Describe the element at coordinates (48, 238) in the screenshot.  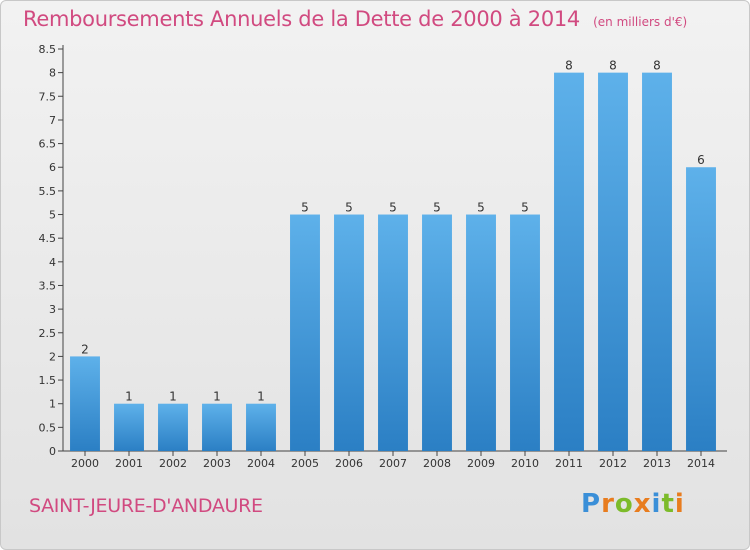
I see `y-tick-label: 4.5` at that location.